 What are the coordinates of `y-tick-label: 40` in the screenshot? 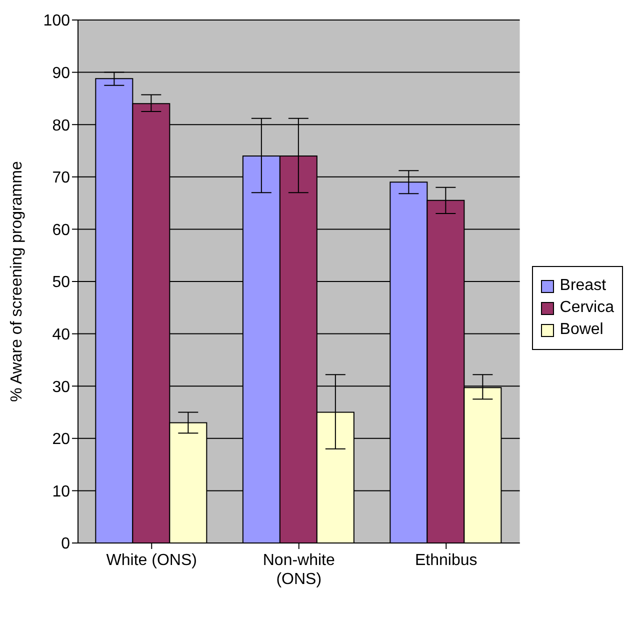 It's located at (61, 335).